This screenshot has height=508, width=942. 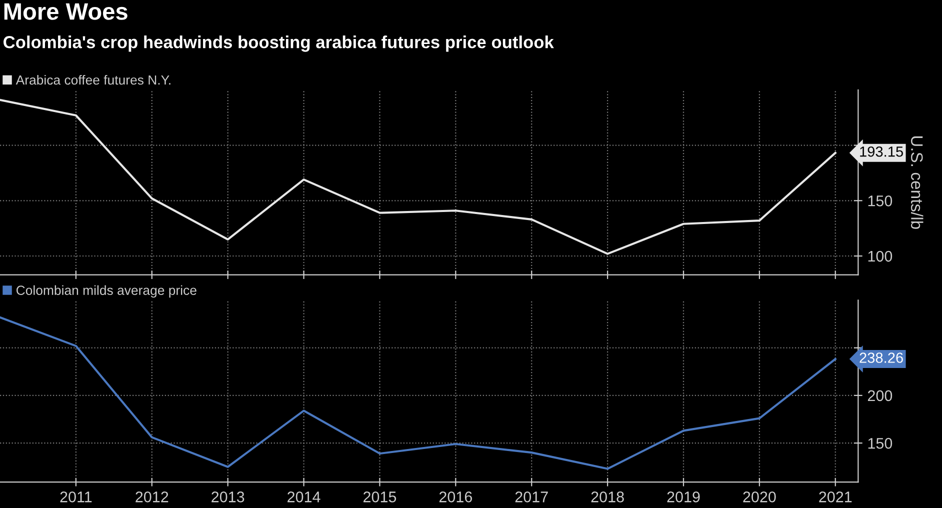 What do you see at coordinates (455, 497) in the screenshot?
I see `x-tick-label: 2016` at bounding box center [455, 497].